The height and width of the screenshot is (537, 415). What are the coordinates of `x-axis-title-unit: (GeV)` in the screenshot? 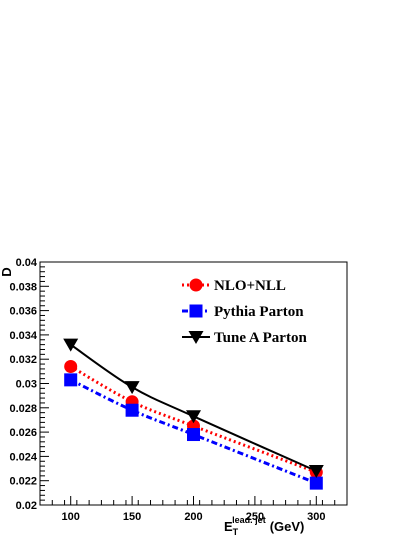 It's located at (287, 526).